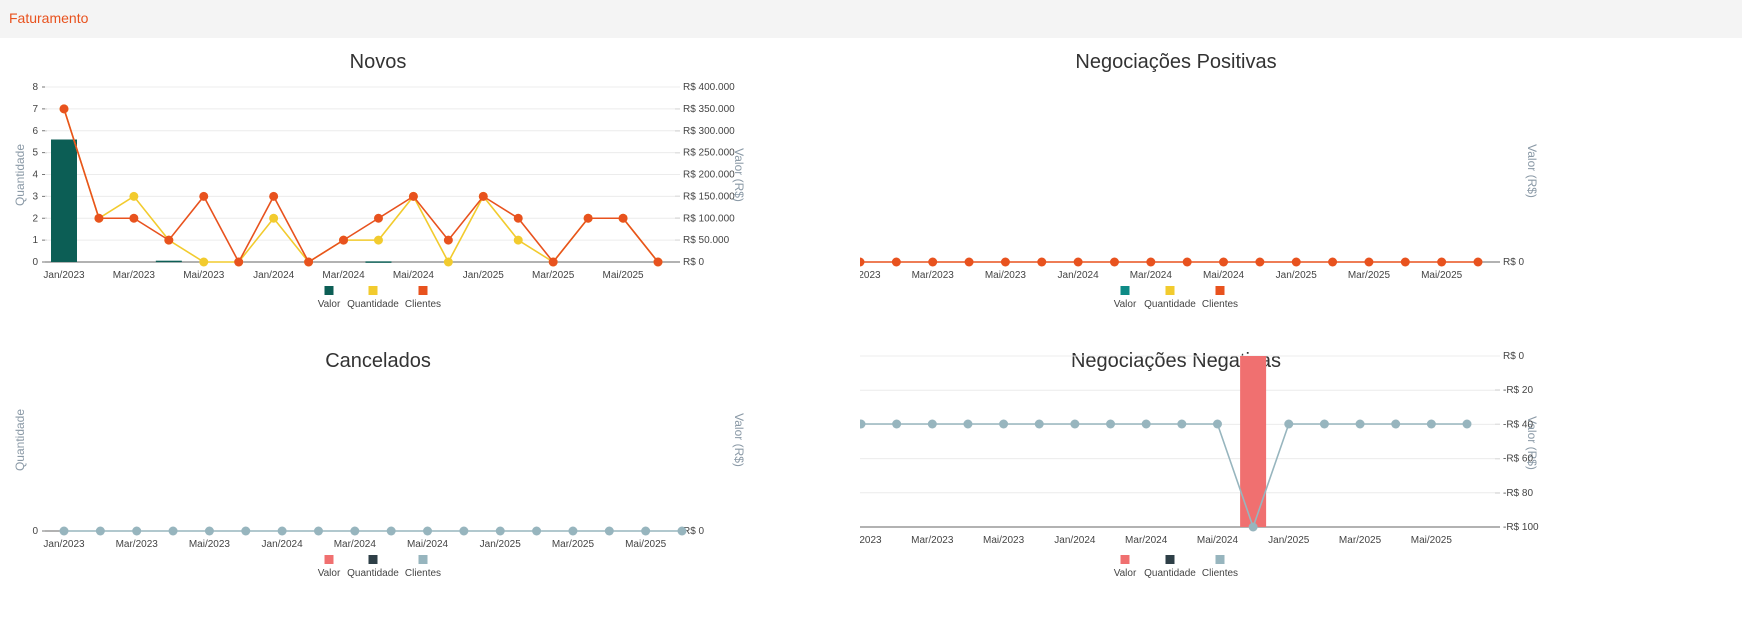 Image resolution: width=1742 pixels, height=644 pixels. Describe the element at coordinates (428, 544) in the screenshot. I see `x-tick-label: Mai/2024` at that location.